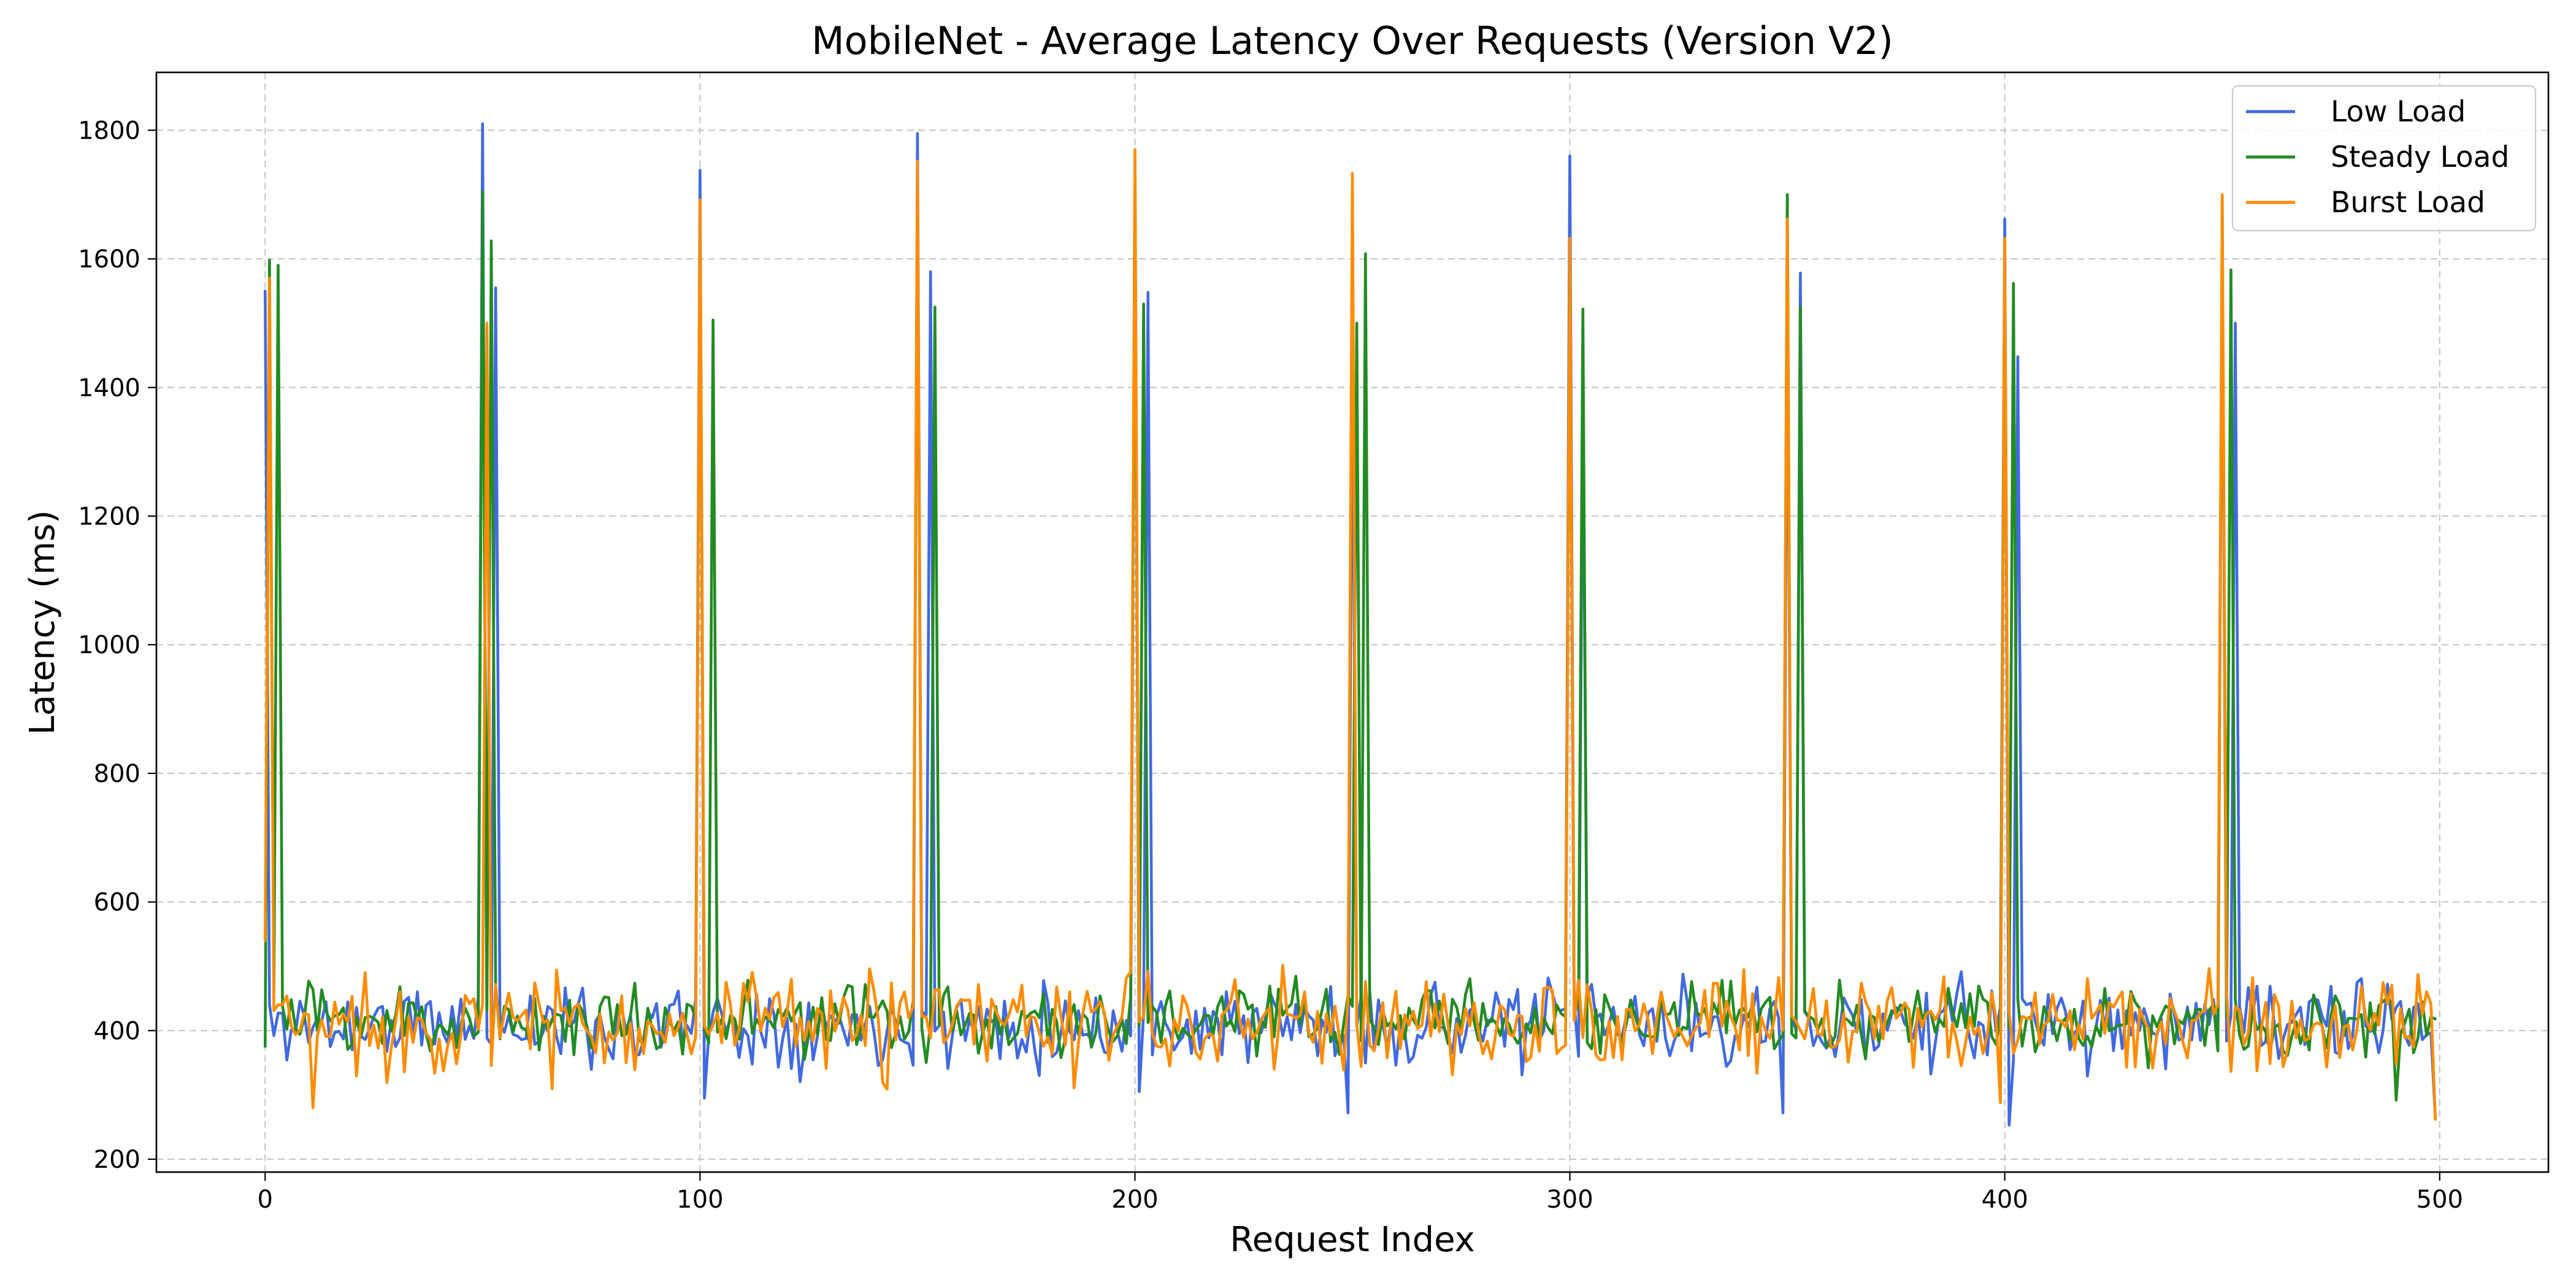 The image size is (2576, 1288). Describe the element at coordinates (2398, 112) in the screenshot. I see `legend-label-low-load: Low Load` at that location.